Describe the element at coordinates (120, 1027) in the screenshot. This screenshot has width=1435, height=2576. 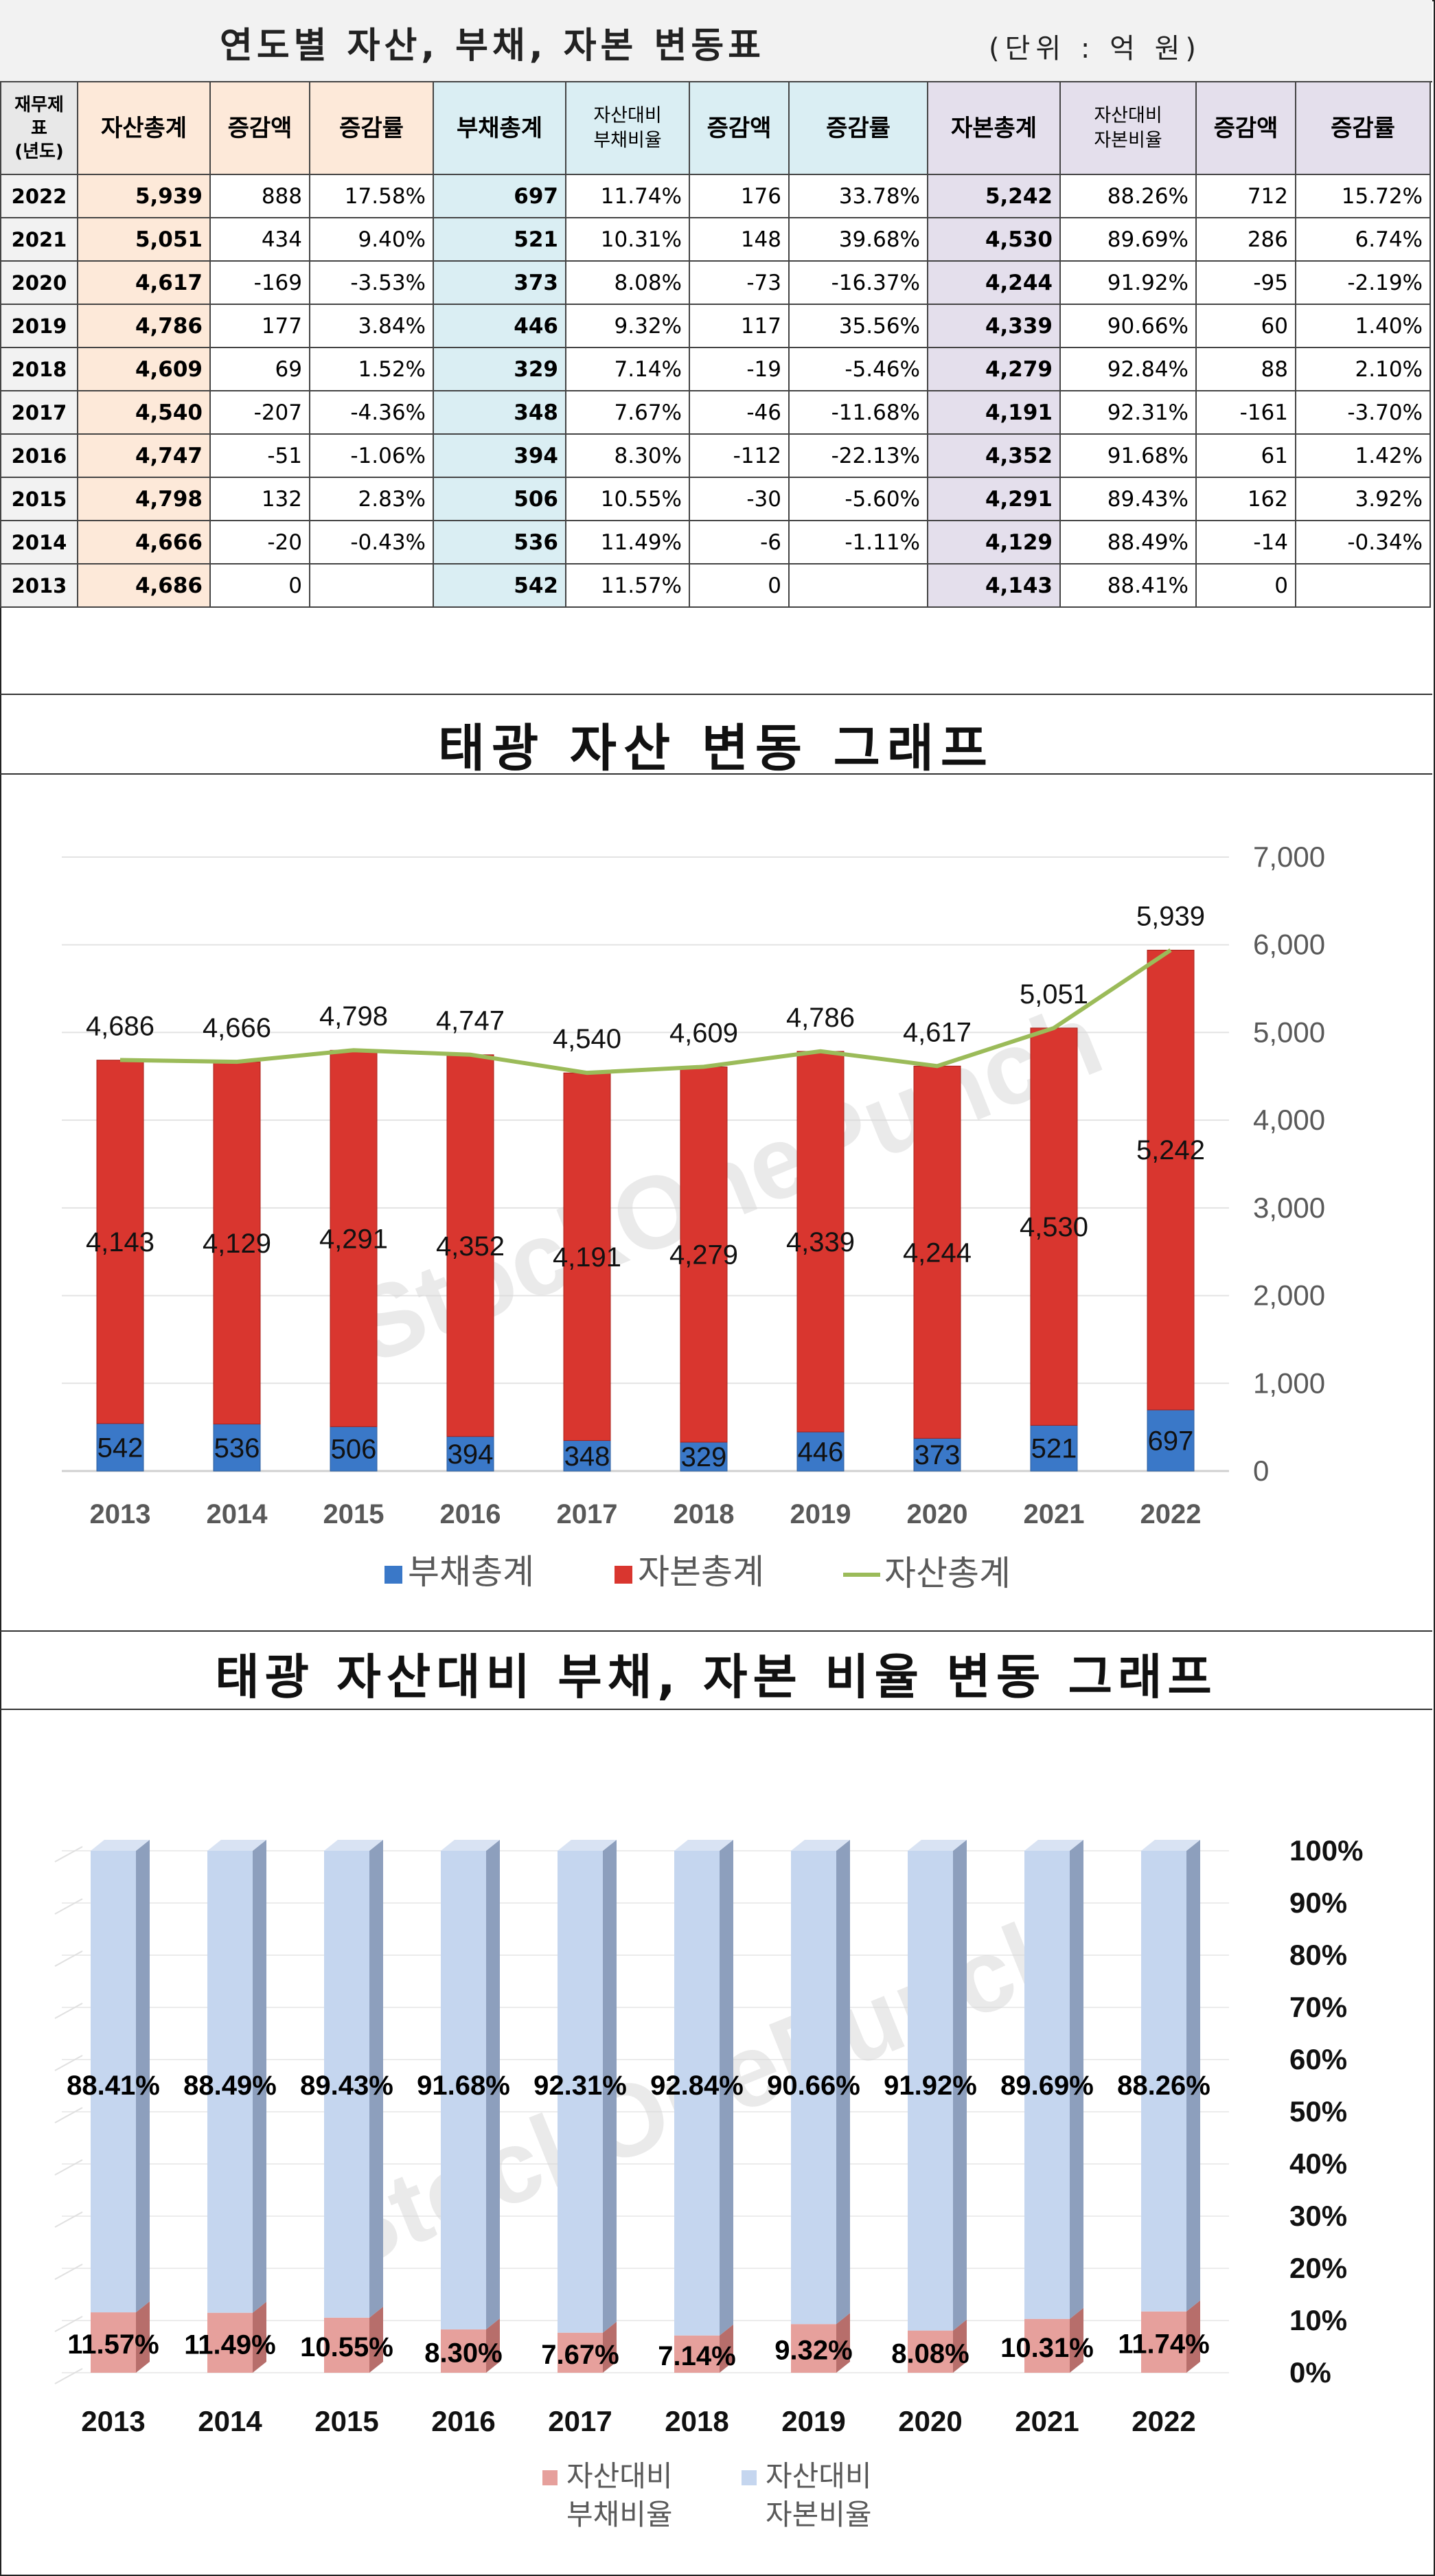
I see `asset-data-label: 4,686` at that location.